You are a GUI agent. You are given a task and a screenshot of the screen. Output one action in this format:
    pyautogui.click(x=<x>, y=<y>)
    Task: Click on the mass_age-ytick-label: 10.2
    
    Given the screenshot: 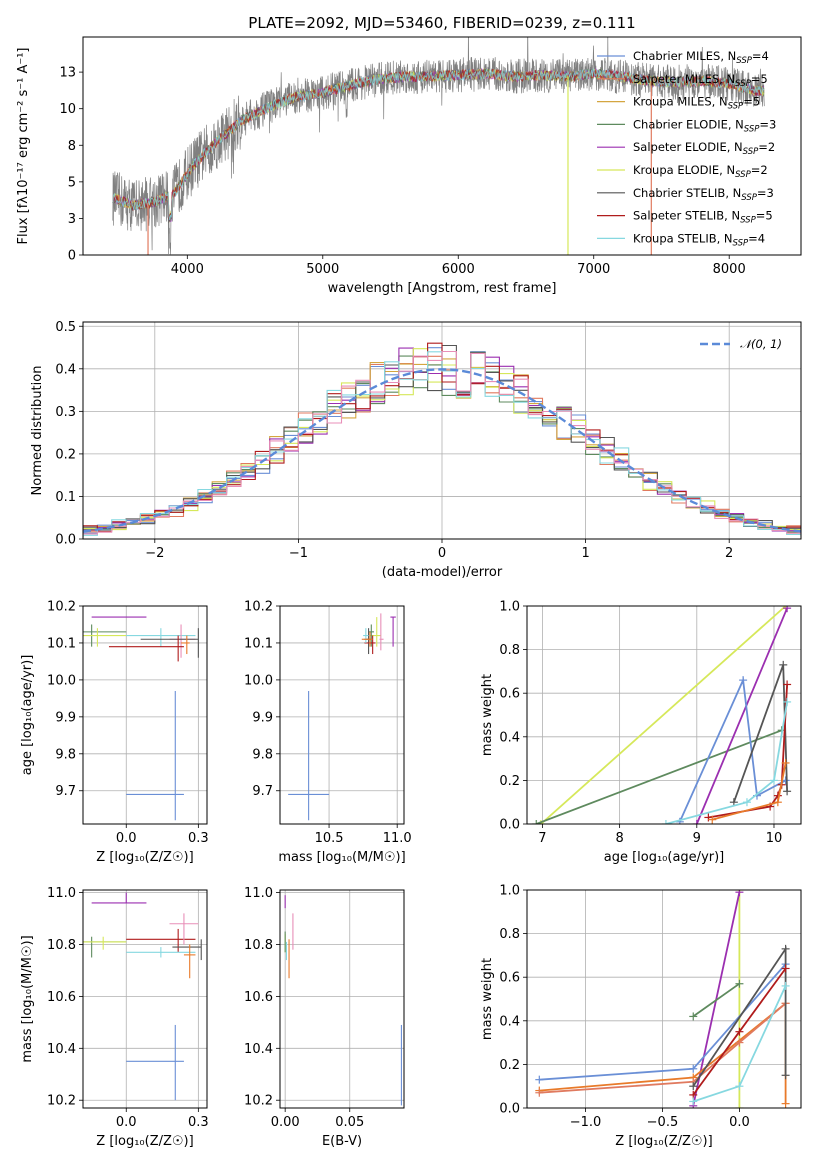 What is the action you would take?
    pyautogui.click(x=258, y=607)
    